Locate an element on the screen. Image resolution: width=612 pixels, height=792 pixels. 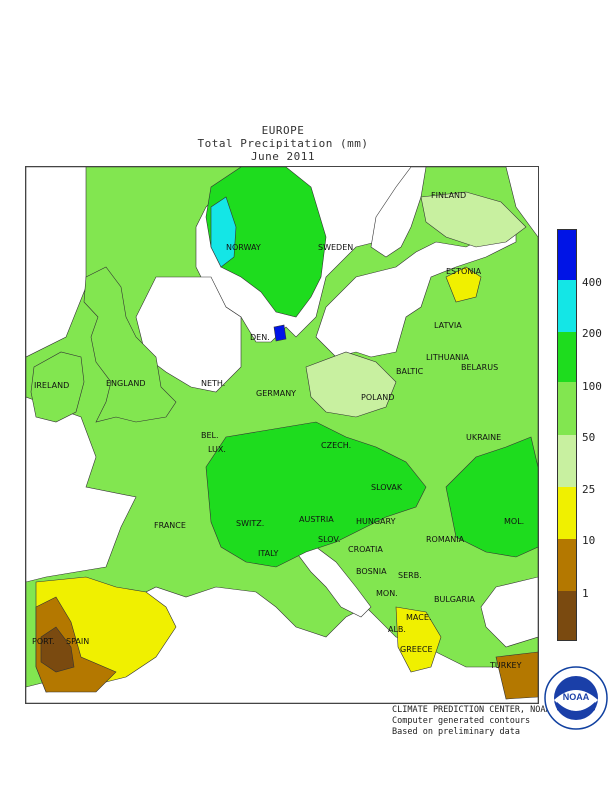
region-label: EUROPE is located at coordinates (283, 130).